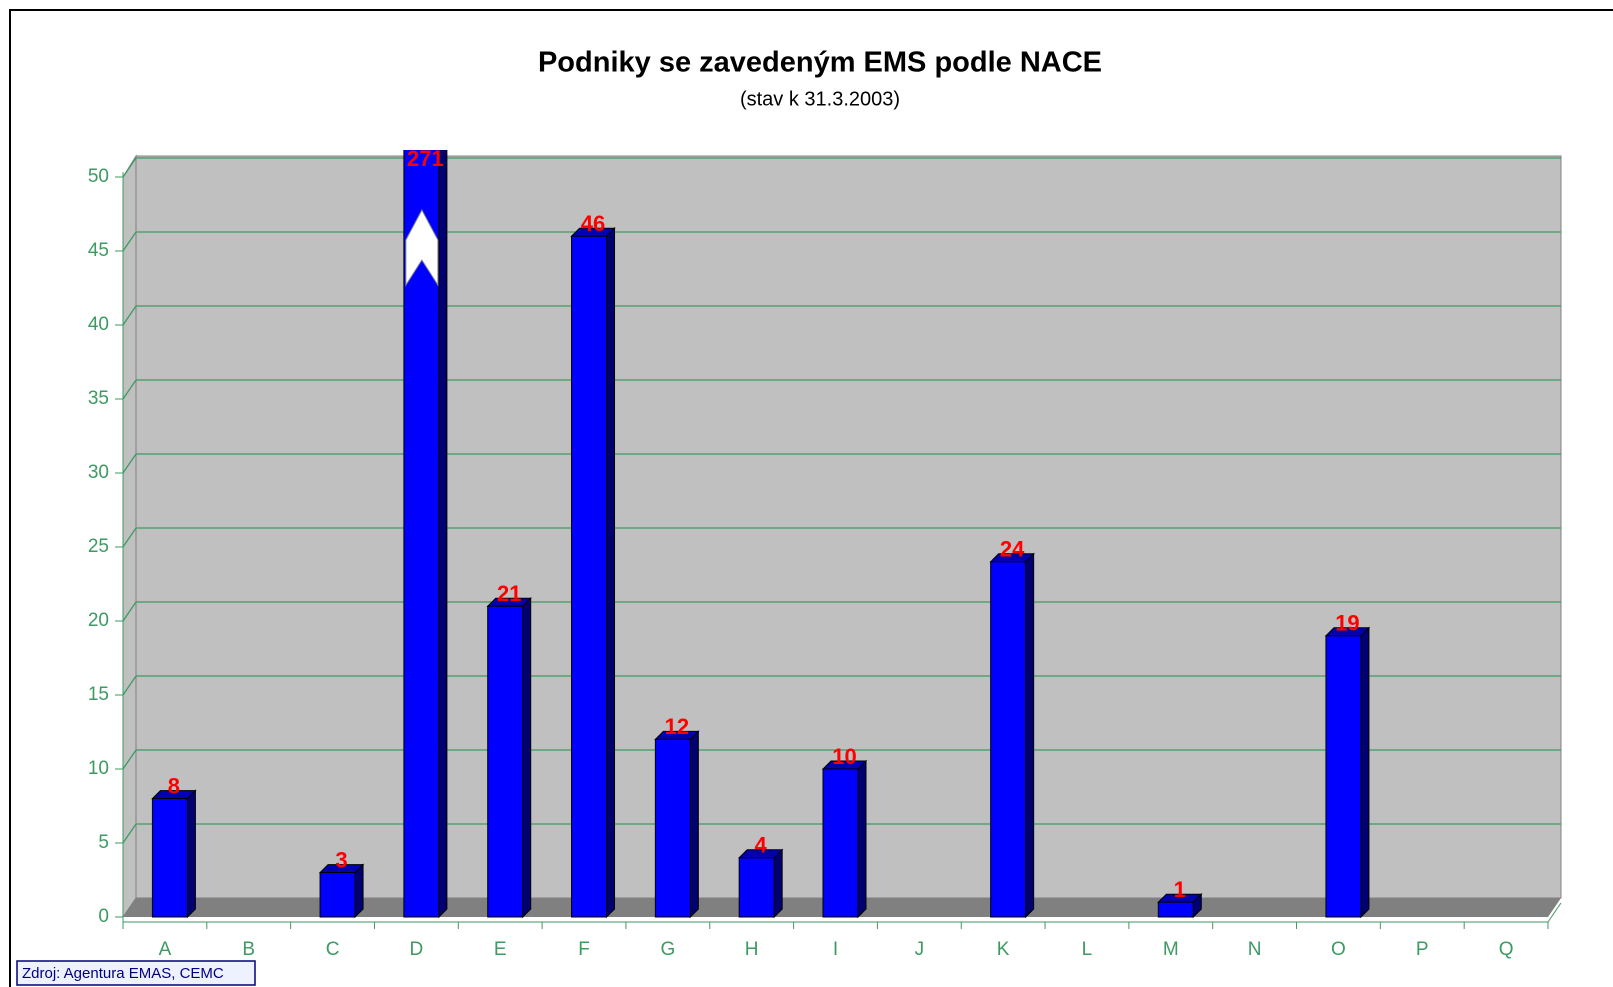  Describe the element at coordinates (844, 756) in the screenshot. I see `data-label: 10` at that location.